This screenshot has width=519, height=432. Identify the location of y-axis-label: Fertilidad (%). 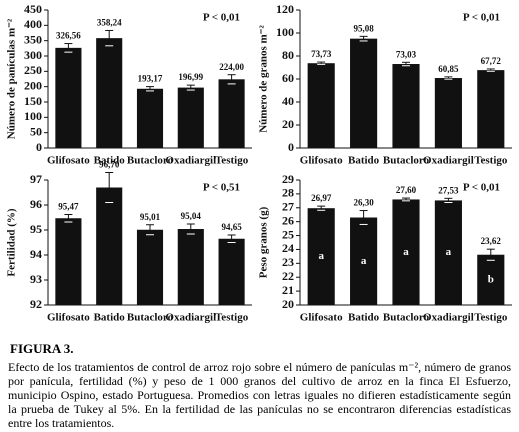
(12, 242).